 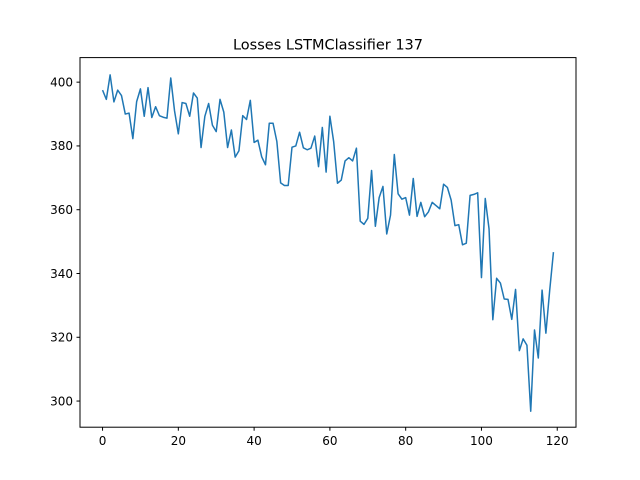 I want to click on y-tick-label: 300, so click(x=61, y=401).